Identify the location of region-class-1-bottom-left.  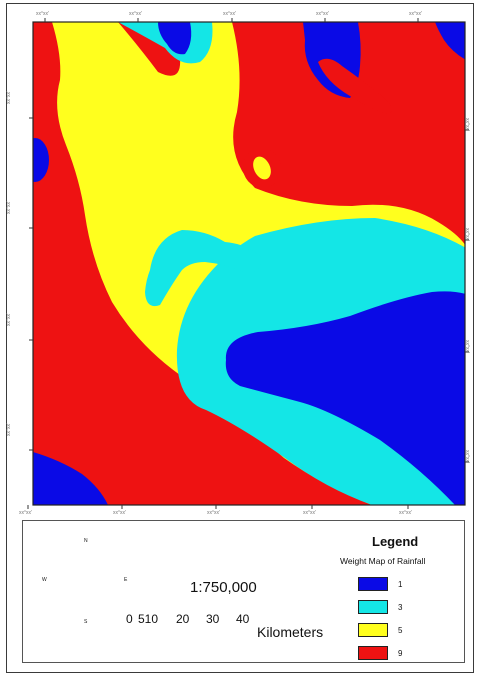
(70, 478).